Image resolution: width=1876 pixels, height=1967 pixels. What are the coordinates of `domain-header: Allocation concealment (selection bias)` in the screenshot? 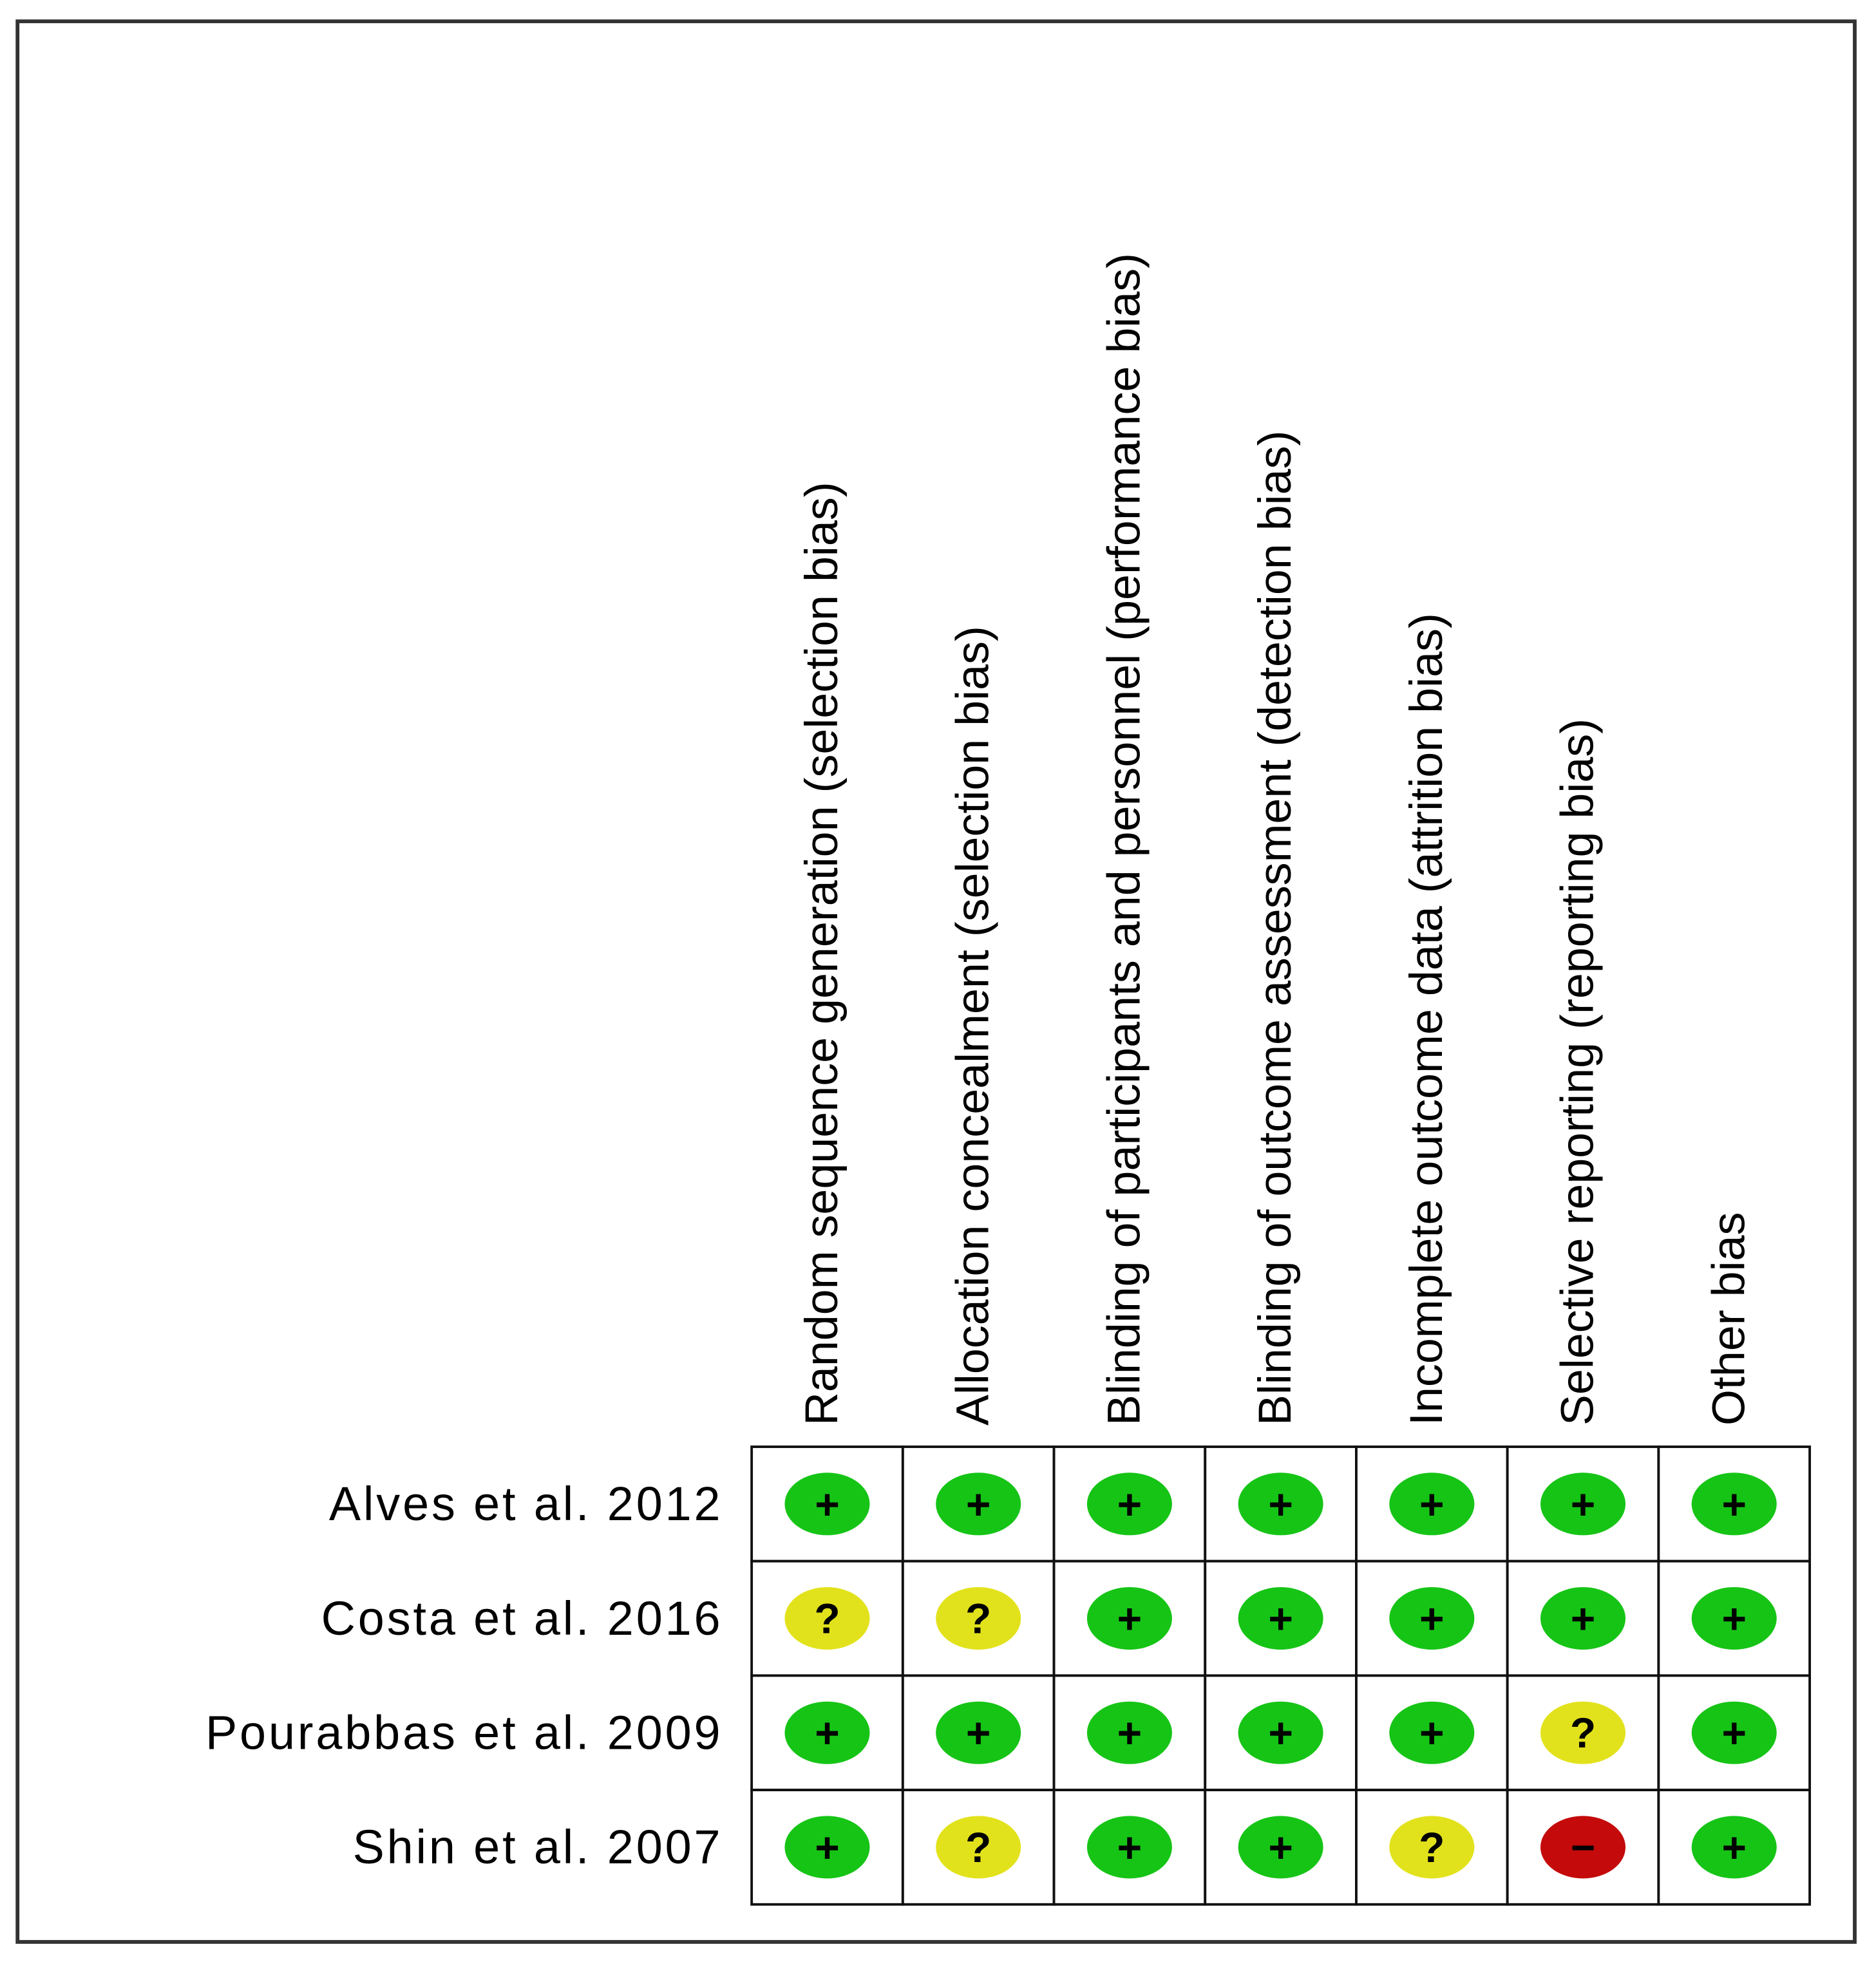 It's located at (973, 1026).